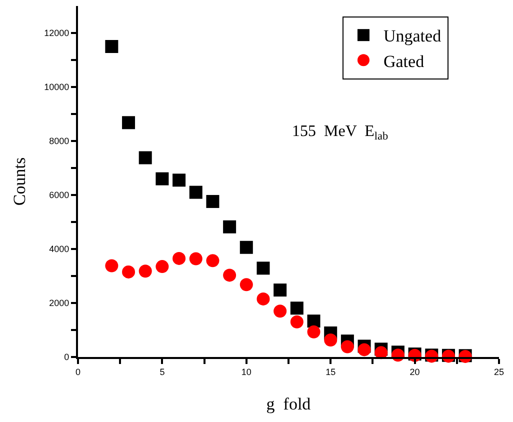 The height and width of the screenshot is (422, 513). I want to click on x-axis-title: g fold, so click(289, 404).